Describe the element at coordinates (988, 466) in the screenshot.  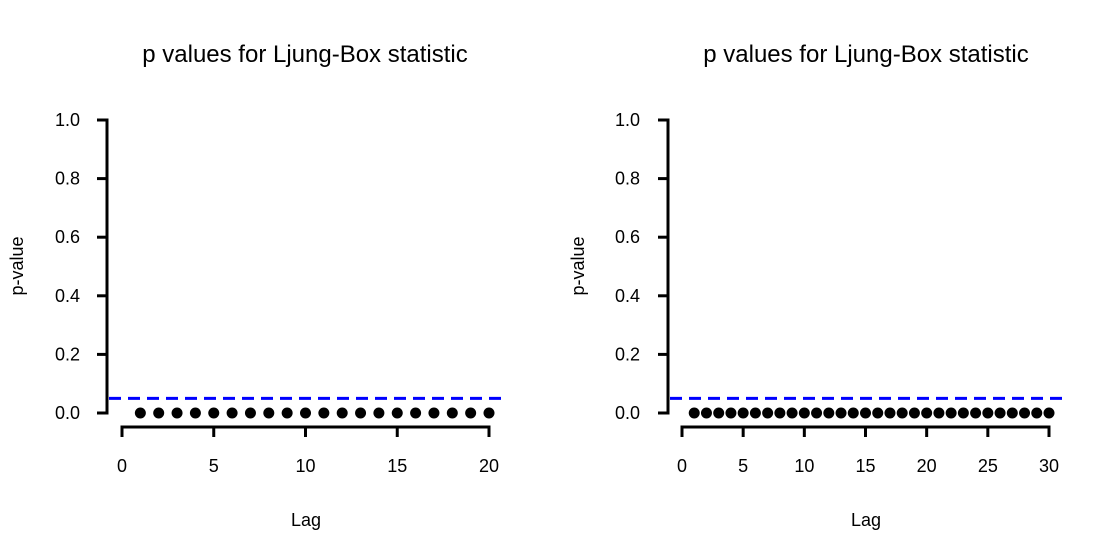
I see `x-tick-label: 25` at that location.